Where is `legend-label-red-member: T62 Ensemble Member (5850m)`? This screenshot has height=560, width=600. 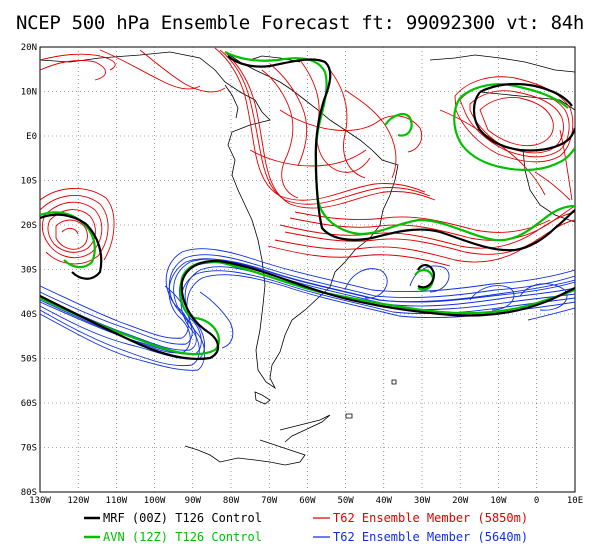 legend-label-red-member: T62 Ensemble Member (5850m) is located at coordinates (430, 518).